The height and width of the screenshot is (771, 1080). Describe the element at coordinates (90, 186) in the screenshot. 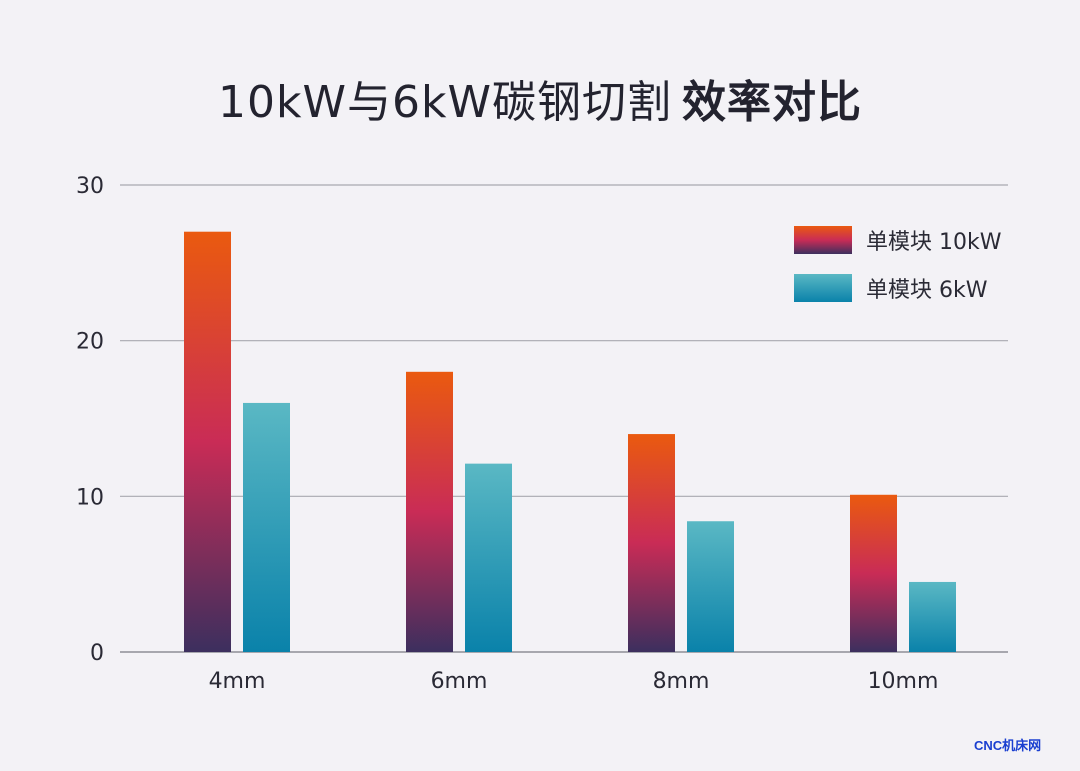

I see `y-tick-label: 30` at that location.